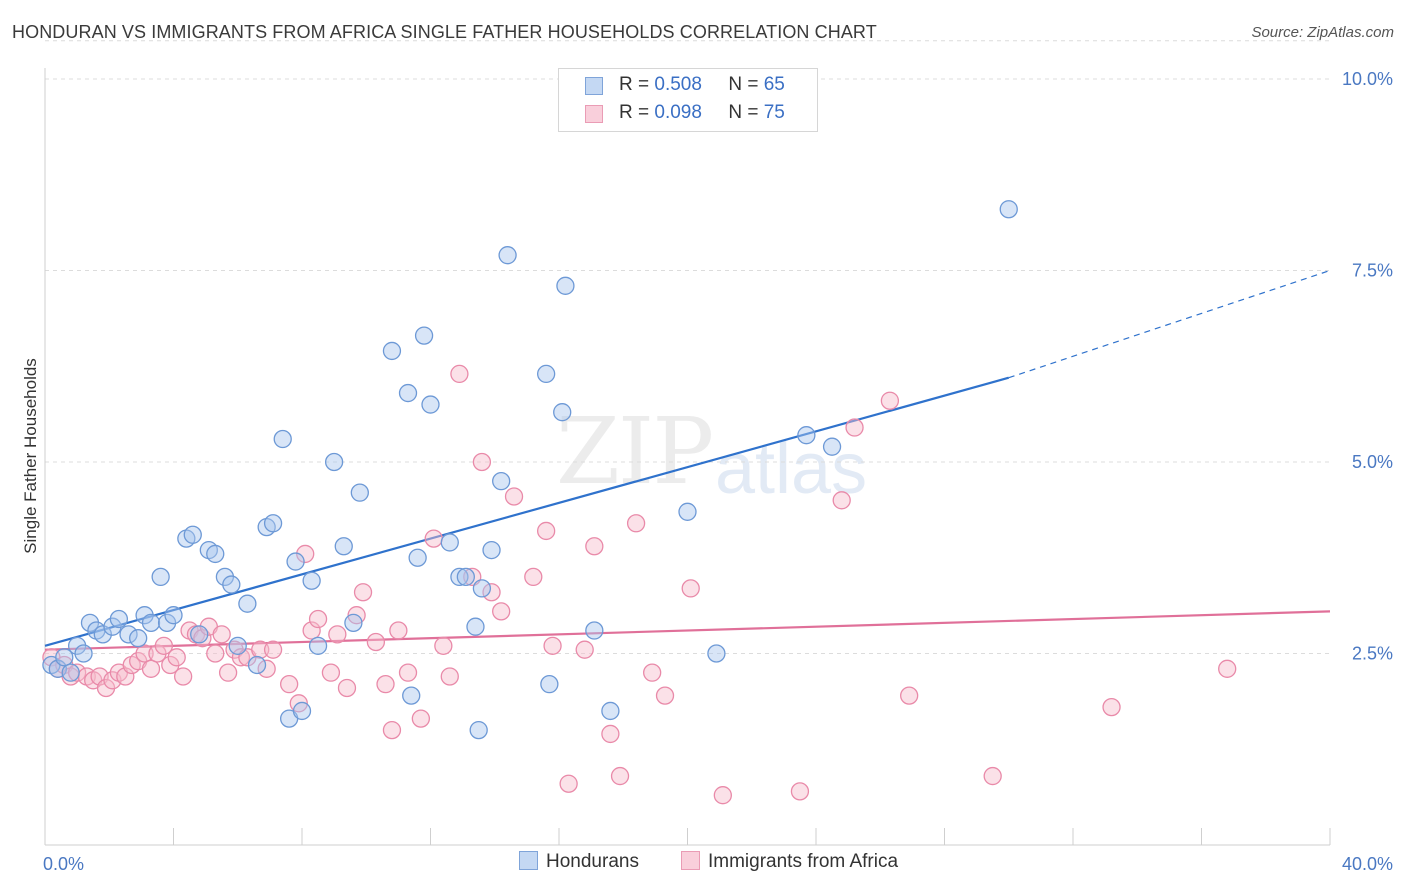 This screenshot has height=892, width=1406. I want to click on x-tick-label-0: 0.0%, so click(63, 864).